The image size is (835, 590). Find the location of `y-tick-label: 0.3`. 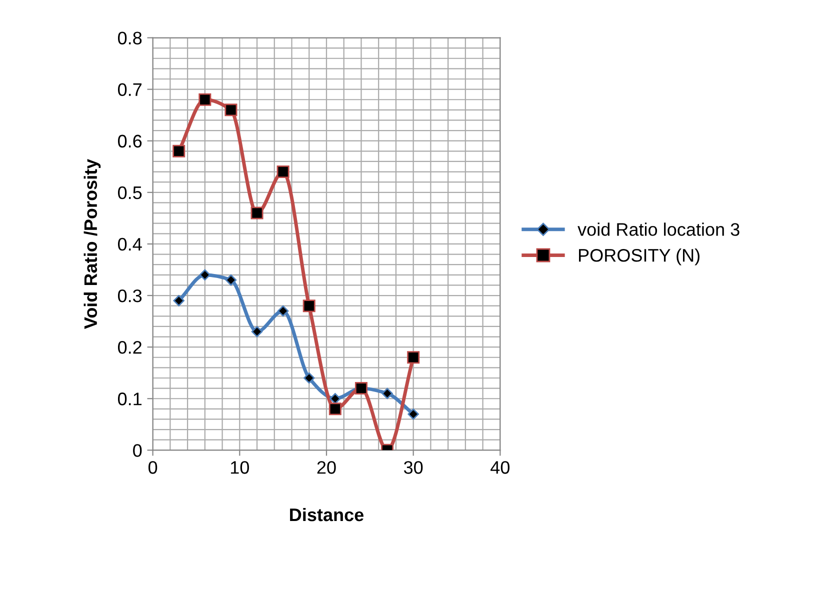

y-tick-label: 0.3 is located at coordinates (130, 295).